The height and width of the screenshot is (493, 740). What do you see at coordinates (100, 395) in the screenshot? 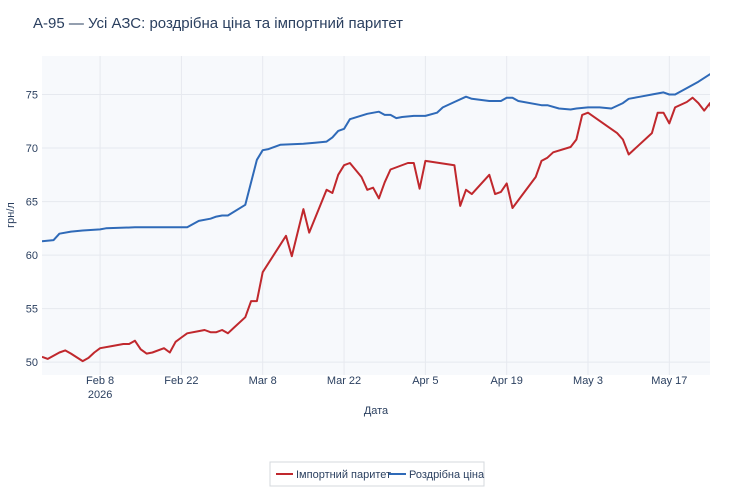
I see `x-tick-year-label: 2026` at bounding box center [100, 395].